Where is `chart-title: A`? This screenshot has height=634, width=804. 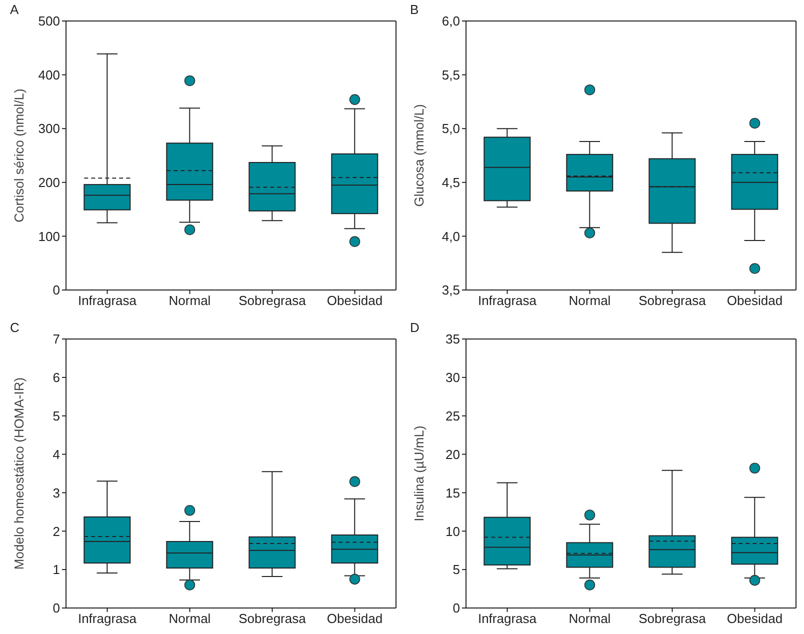 chart-title: A is located at coordinates (14, 9).